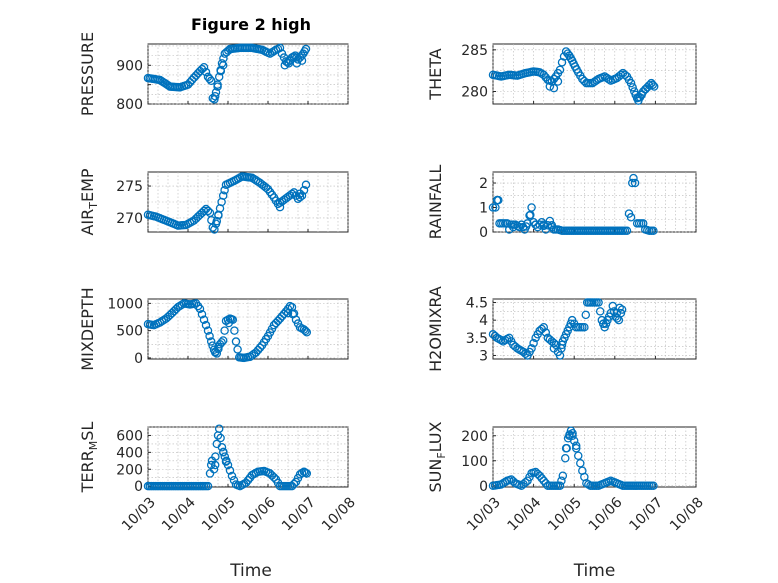 The width and height of the screenshot is (778, 583). What do you see at coordinates (93, 206) in the screenshot?
I see `y-axis-label-subscript: T` at bounding box center [93, 206].